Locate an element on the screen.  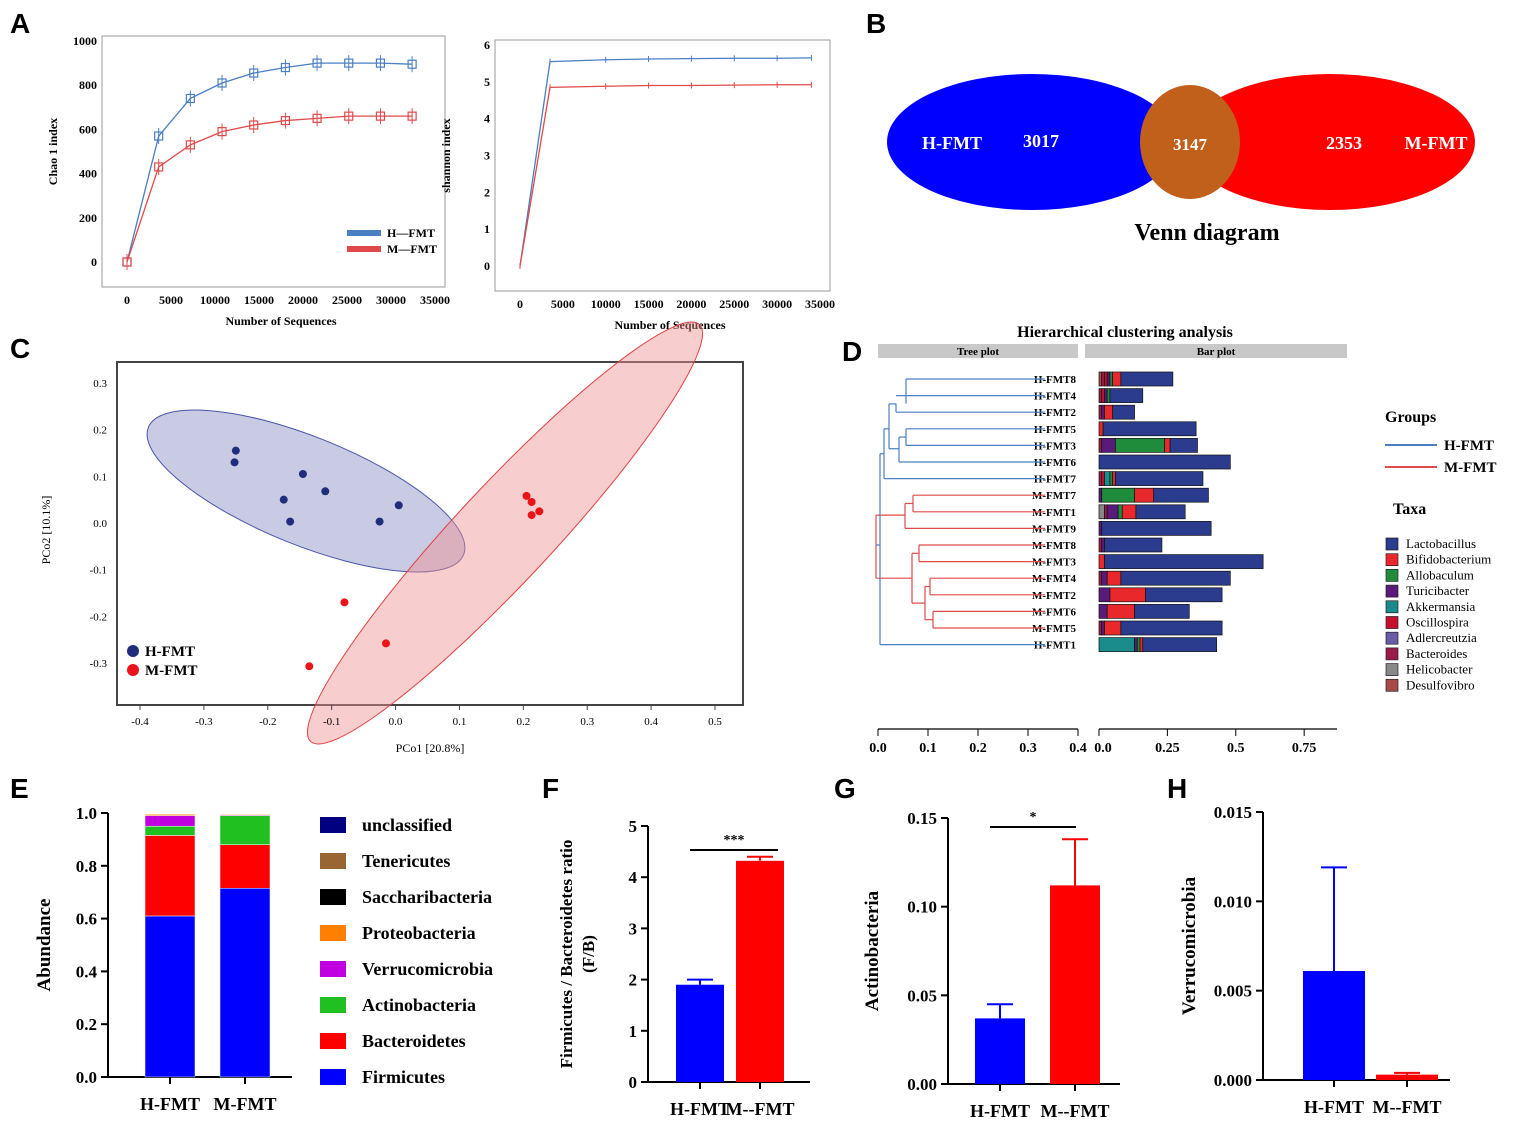
legend-label: Saccharibacteria is located at coordinates (427, 897).